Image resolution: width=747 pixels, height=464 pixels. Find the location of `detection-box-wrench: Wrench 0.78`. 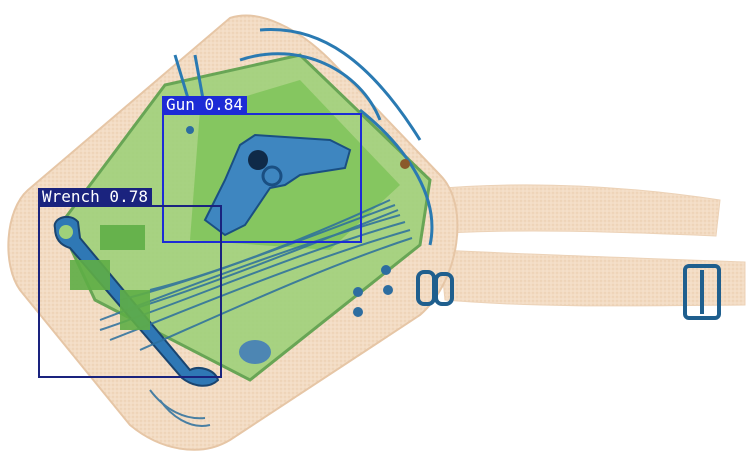

detection-box-wrench: Wrench 0.78 is located at coordinates (130, 283).